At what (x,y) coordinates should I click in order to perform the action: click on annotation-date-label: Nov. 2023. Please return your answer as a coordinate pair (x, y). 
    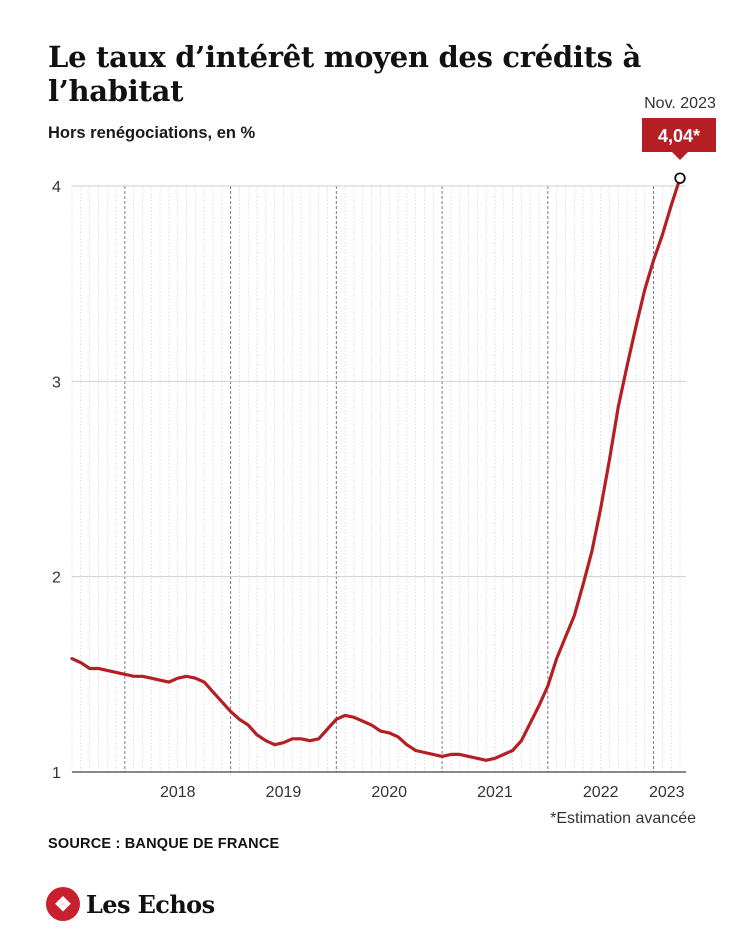
    Looking at the image, I should click on (680, 103).